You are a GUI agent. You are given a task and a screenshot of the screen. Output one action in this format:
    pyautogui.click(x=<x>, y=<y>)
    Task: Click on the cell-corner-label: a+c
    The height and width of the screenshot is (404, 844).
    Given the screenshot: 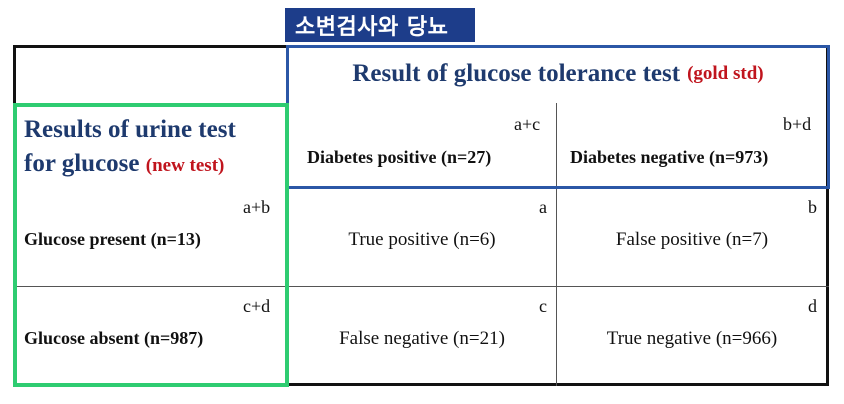 What is the action you would take?
    pyautogui.click(x=527, y=124)
    